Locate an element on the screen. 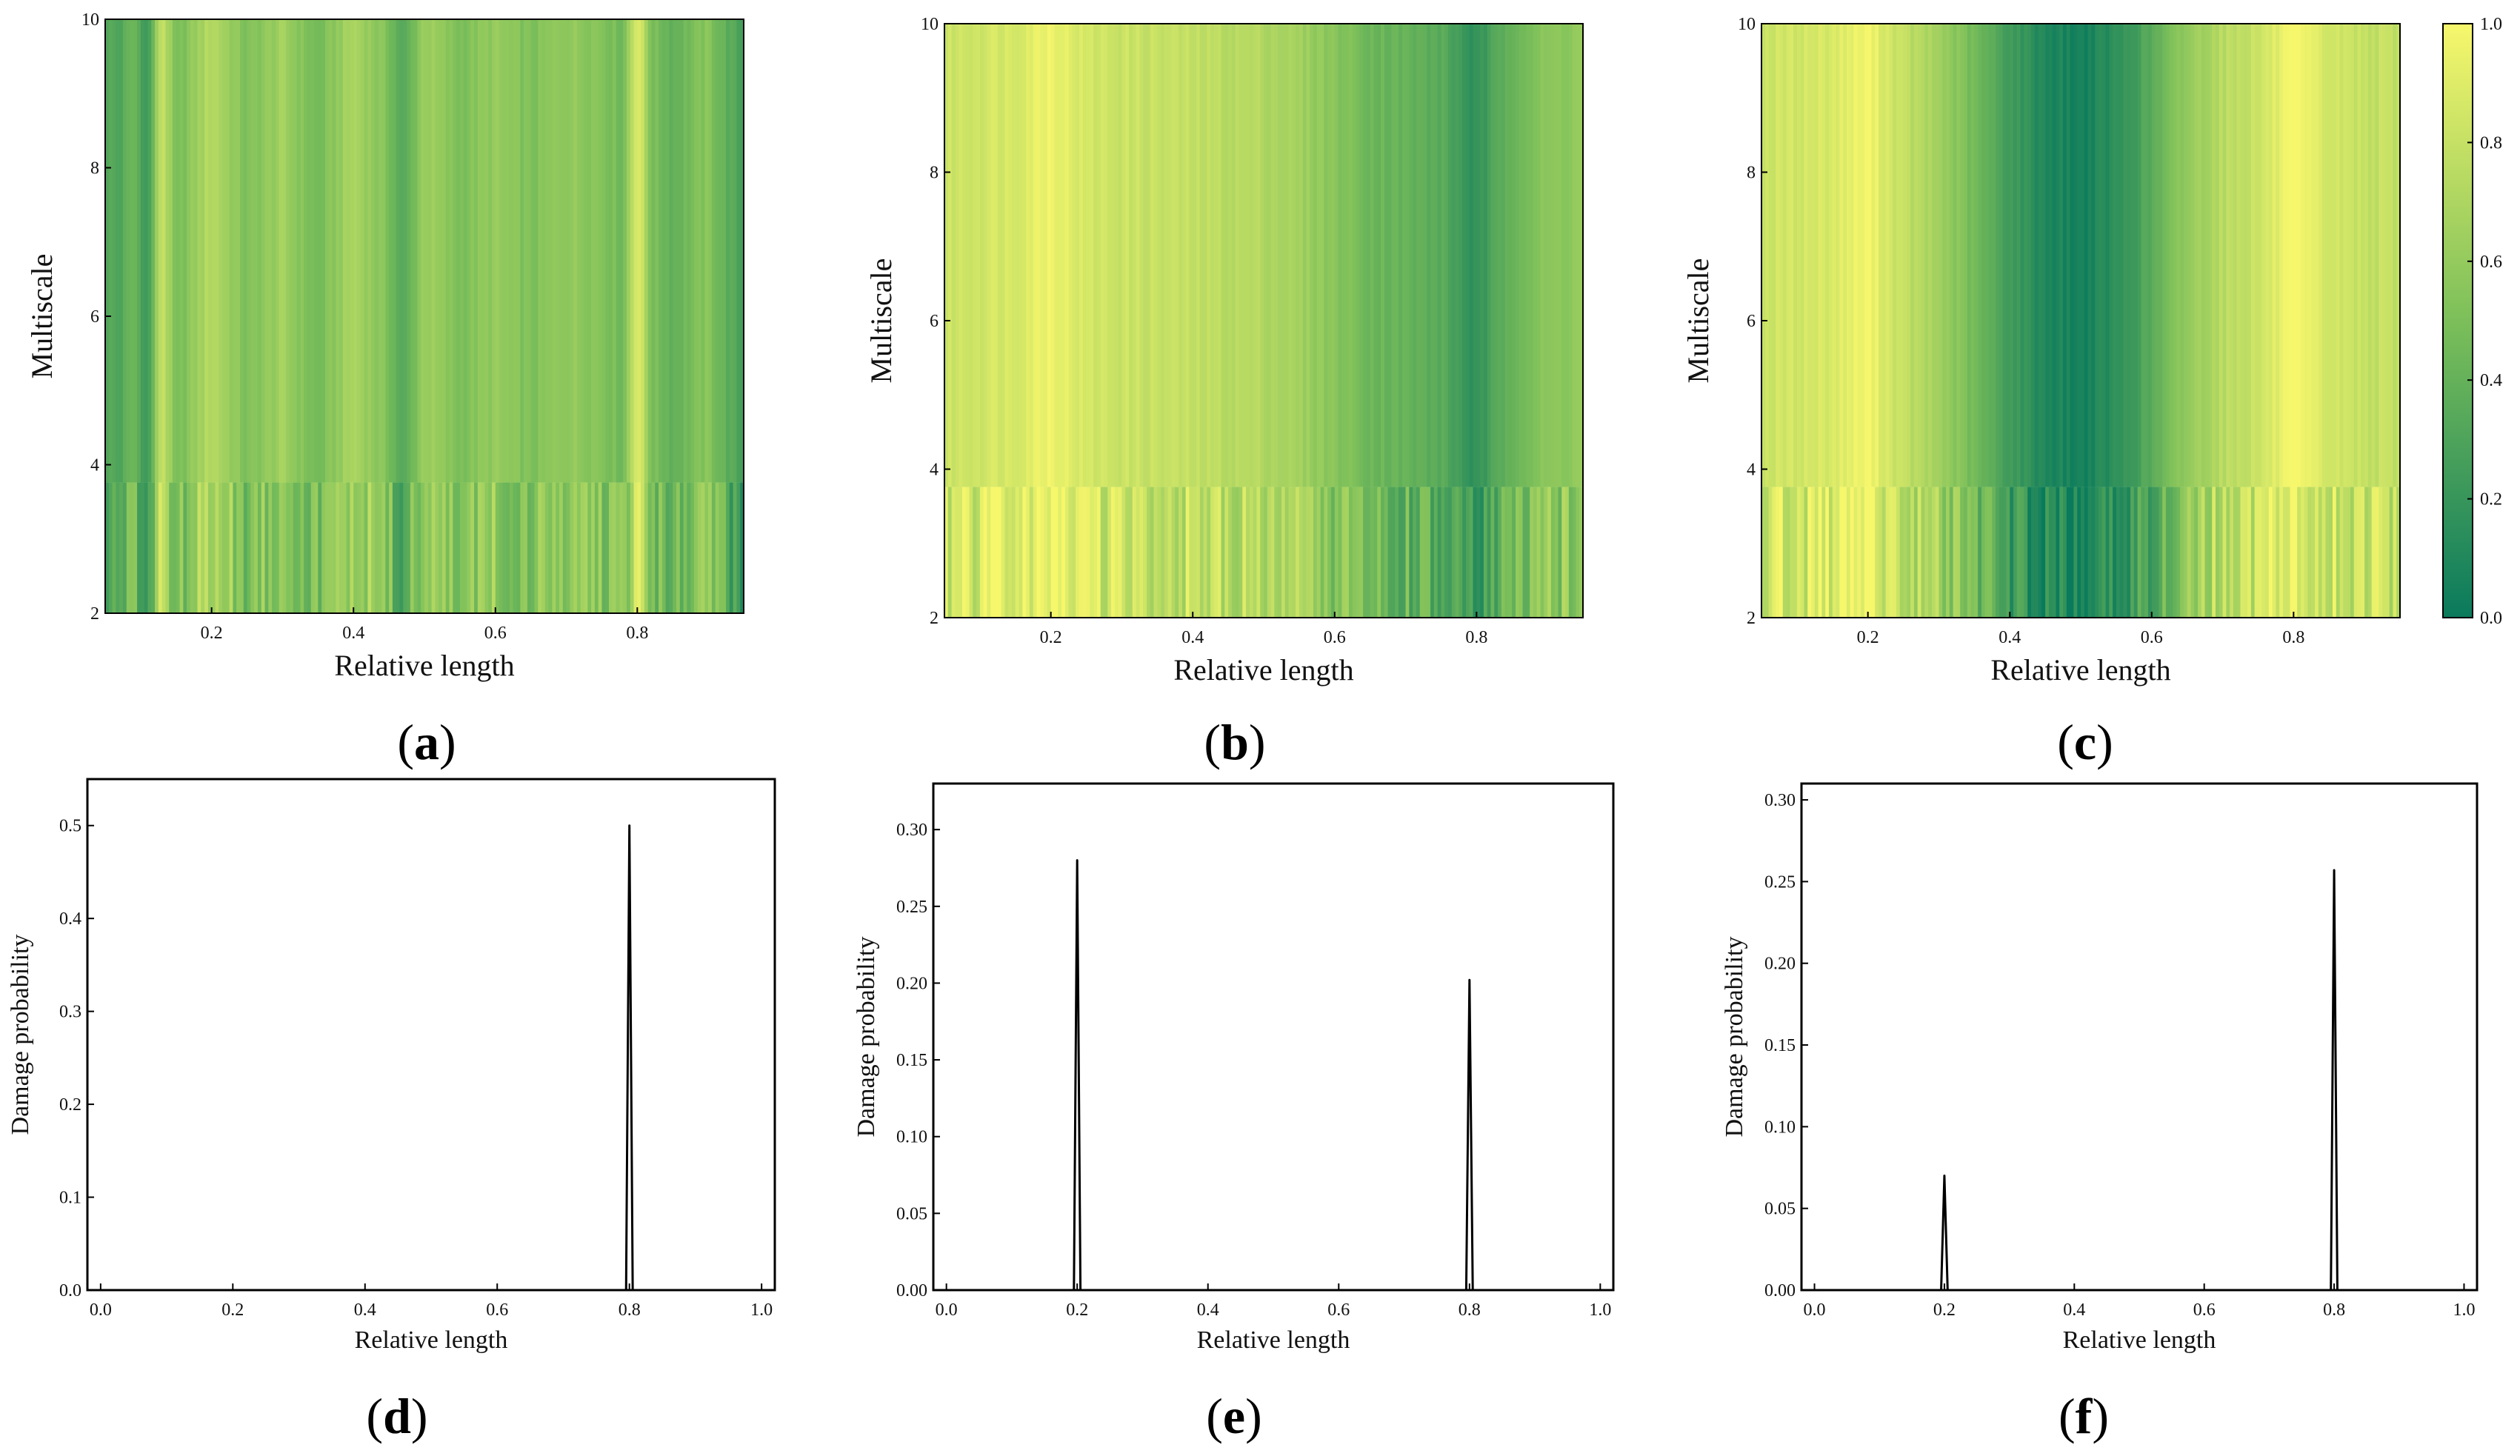  y-tick-label: 0.00 is located at coordinates (911, 1290).